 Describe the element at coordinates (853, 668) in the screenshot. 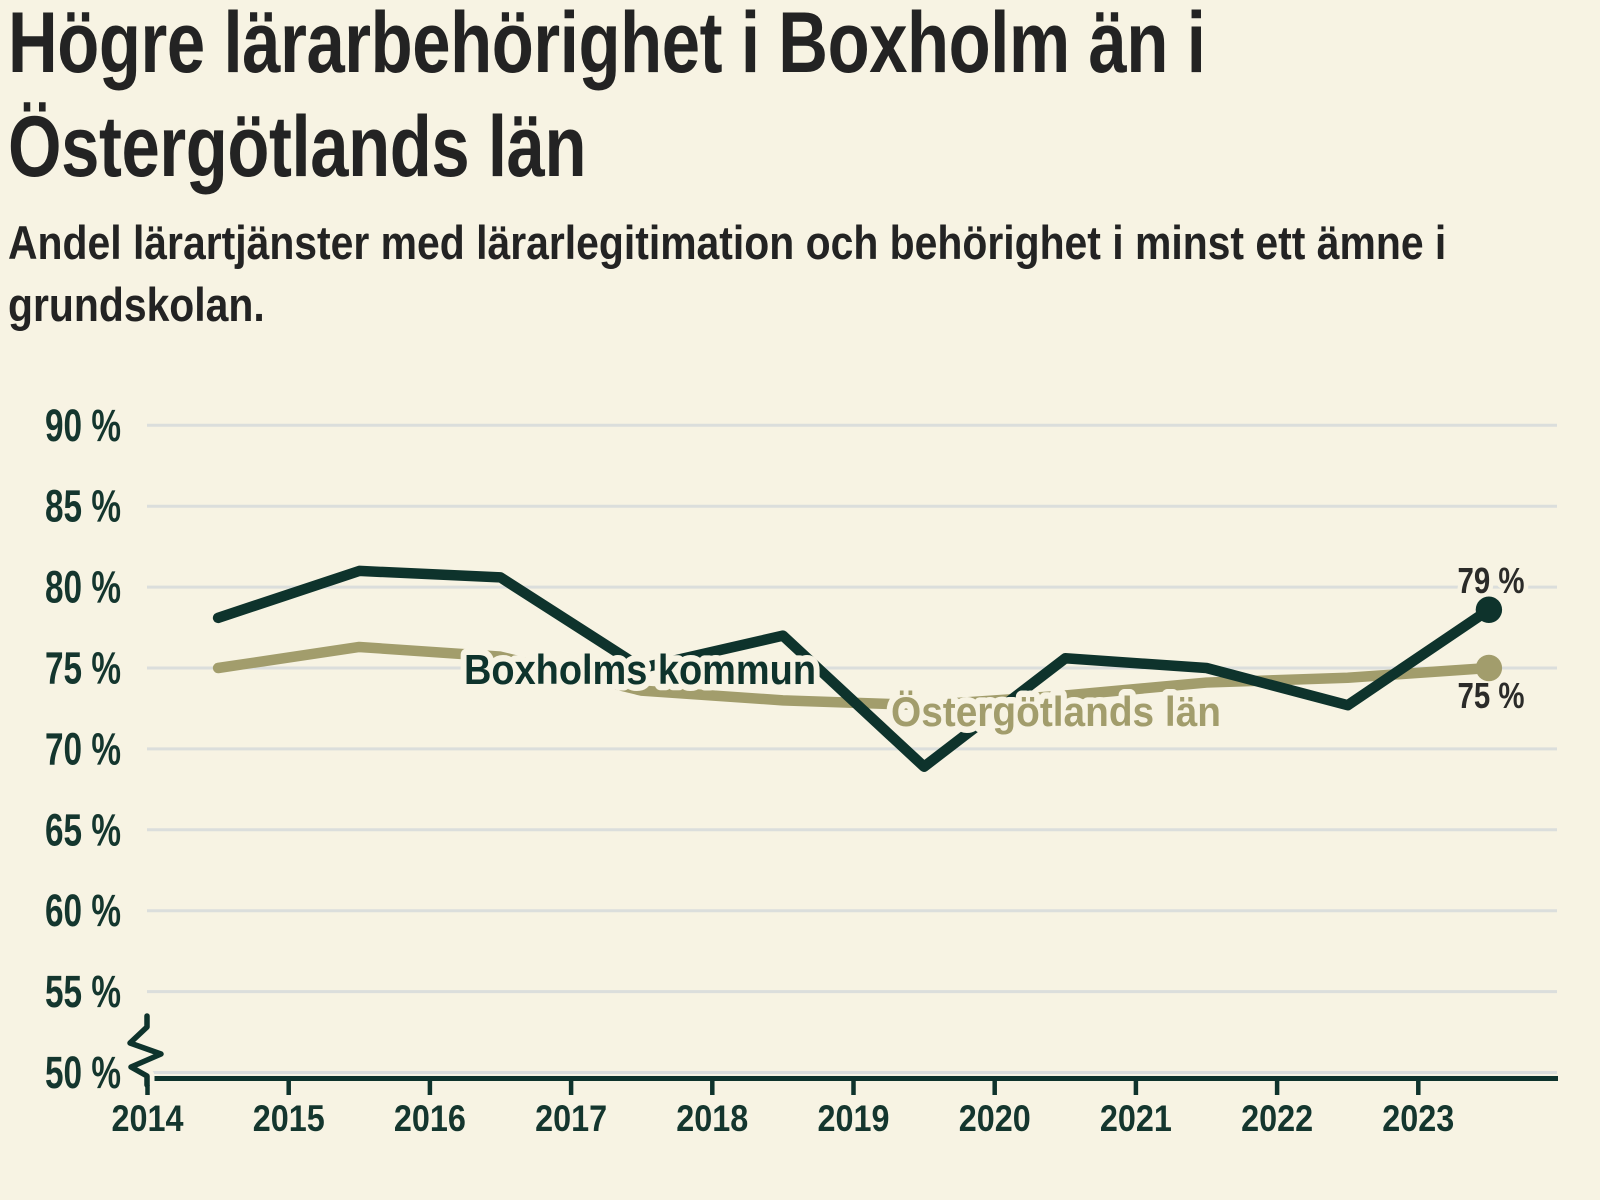

I see `series-line-boxholm` at that location.